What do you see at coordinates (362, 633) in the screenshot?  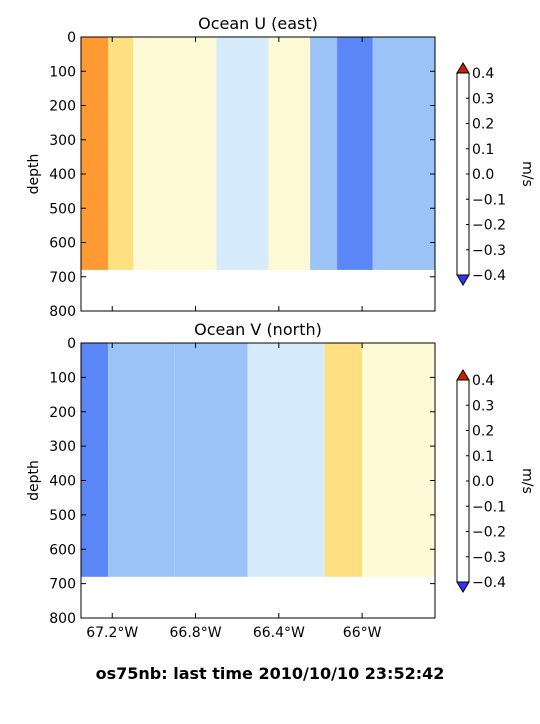 I see `xtick-label: 66°W` at bounding box center [362, 633].